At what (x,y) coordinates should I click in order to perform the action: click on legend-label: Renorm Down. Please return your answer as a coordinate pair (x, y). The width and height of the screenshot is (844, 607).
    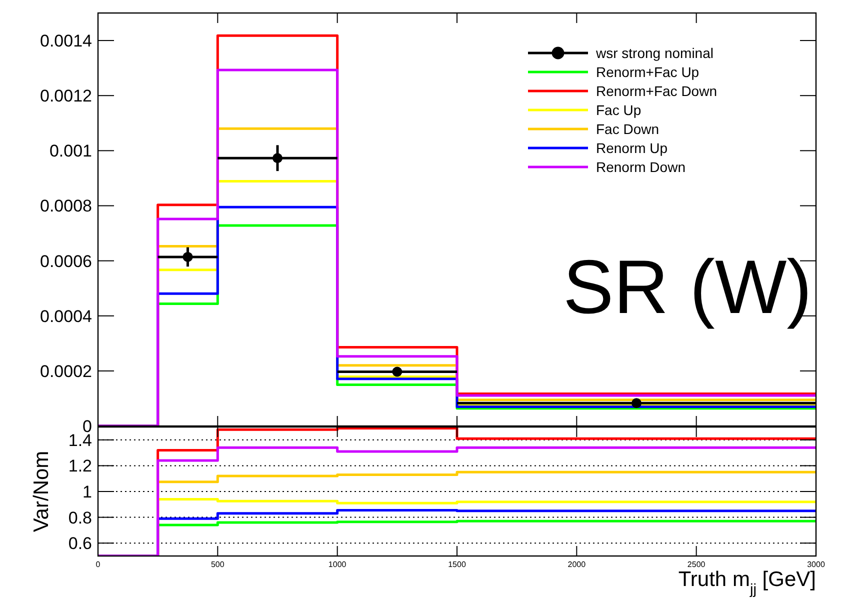
    Looking at the image, I should click on (641, 167).